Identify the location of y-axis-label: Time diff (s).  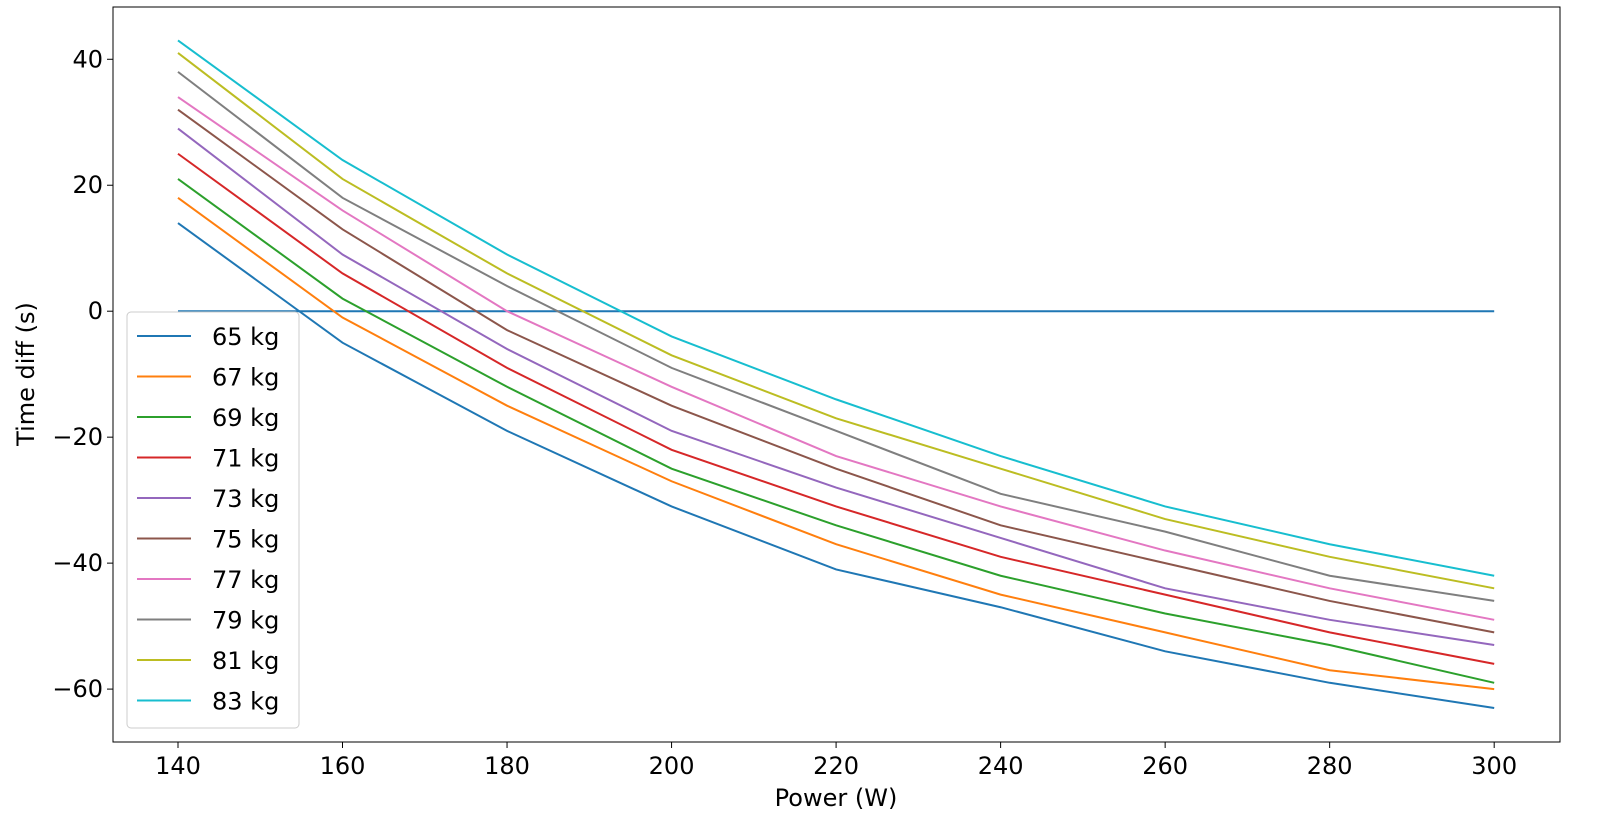
(26, 374).